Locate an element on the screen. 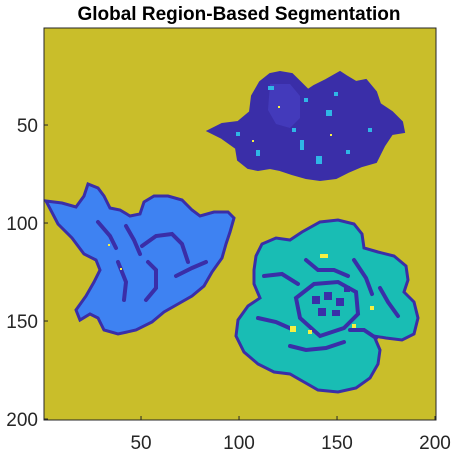 The width and height of the screenshot is (456, 455). x-tick-label: 150 is located at coordinates (337, 443).